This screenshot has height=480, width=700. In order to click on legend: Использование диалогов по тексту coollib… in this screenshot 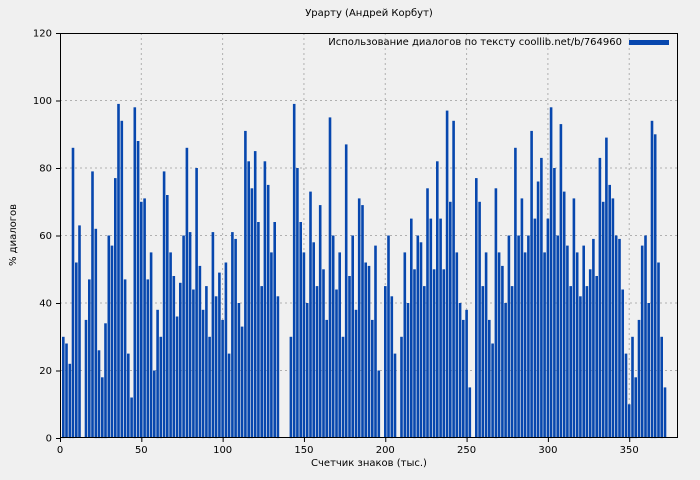, I will do `click(498, 42)`.